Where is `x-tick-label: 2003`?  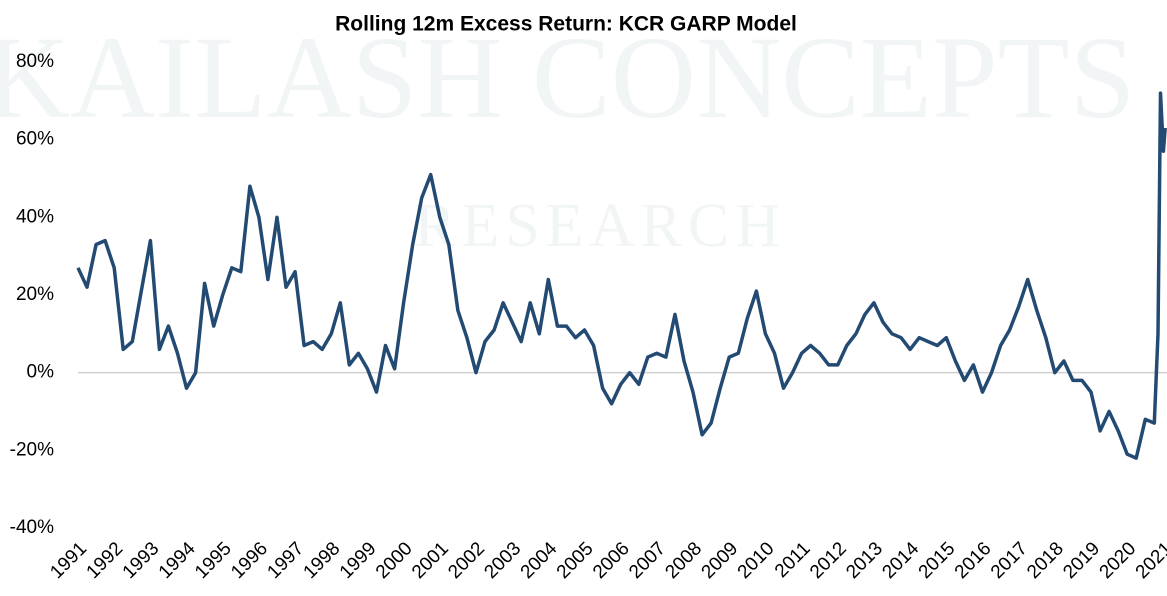
x-tick-label: 2003 is located at coordinates (502, 560).